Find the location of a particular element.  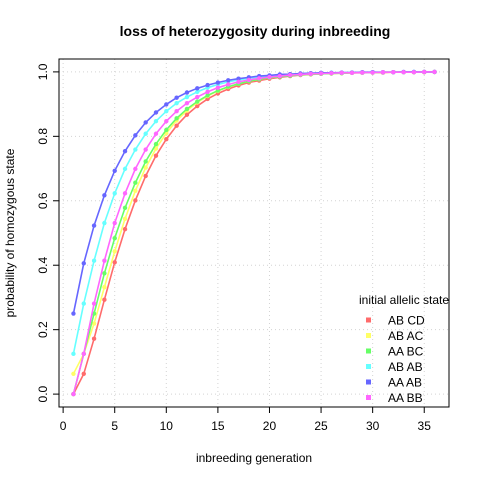

x-axis-label: inbreeding generation is located at coordinates (254, 458).